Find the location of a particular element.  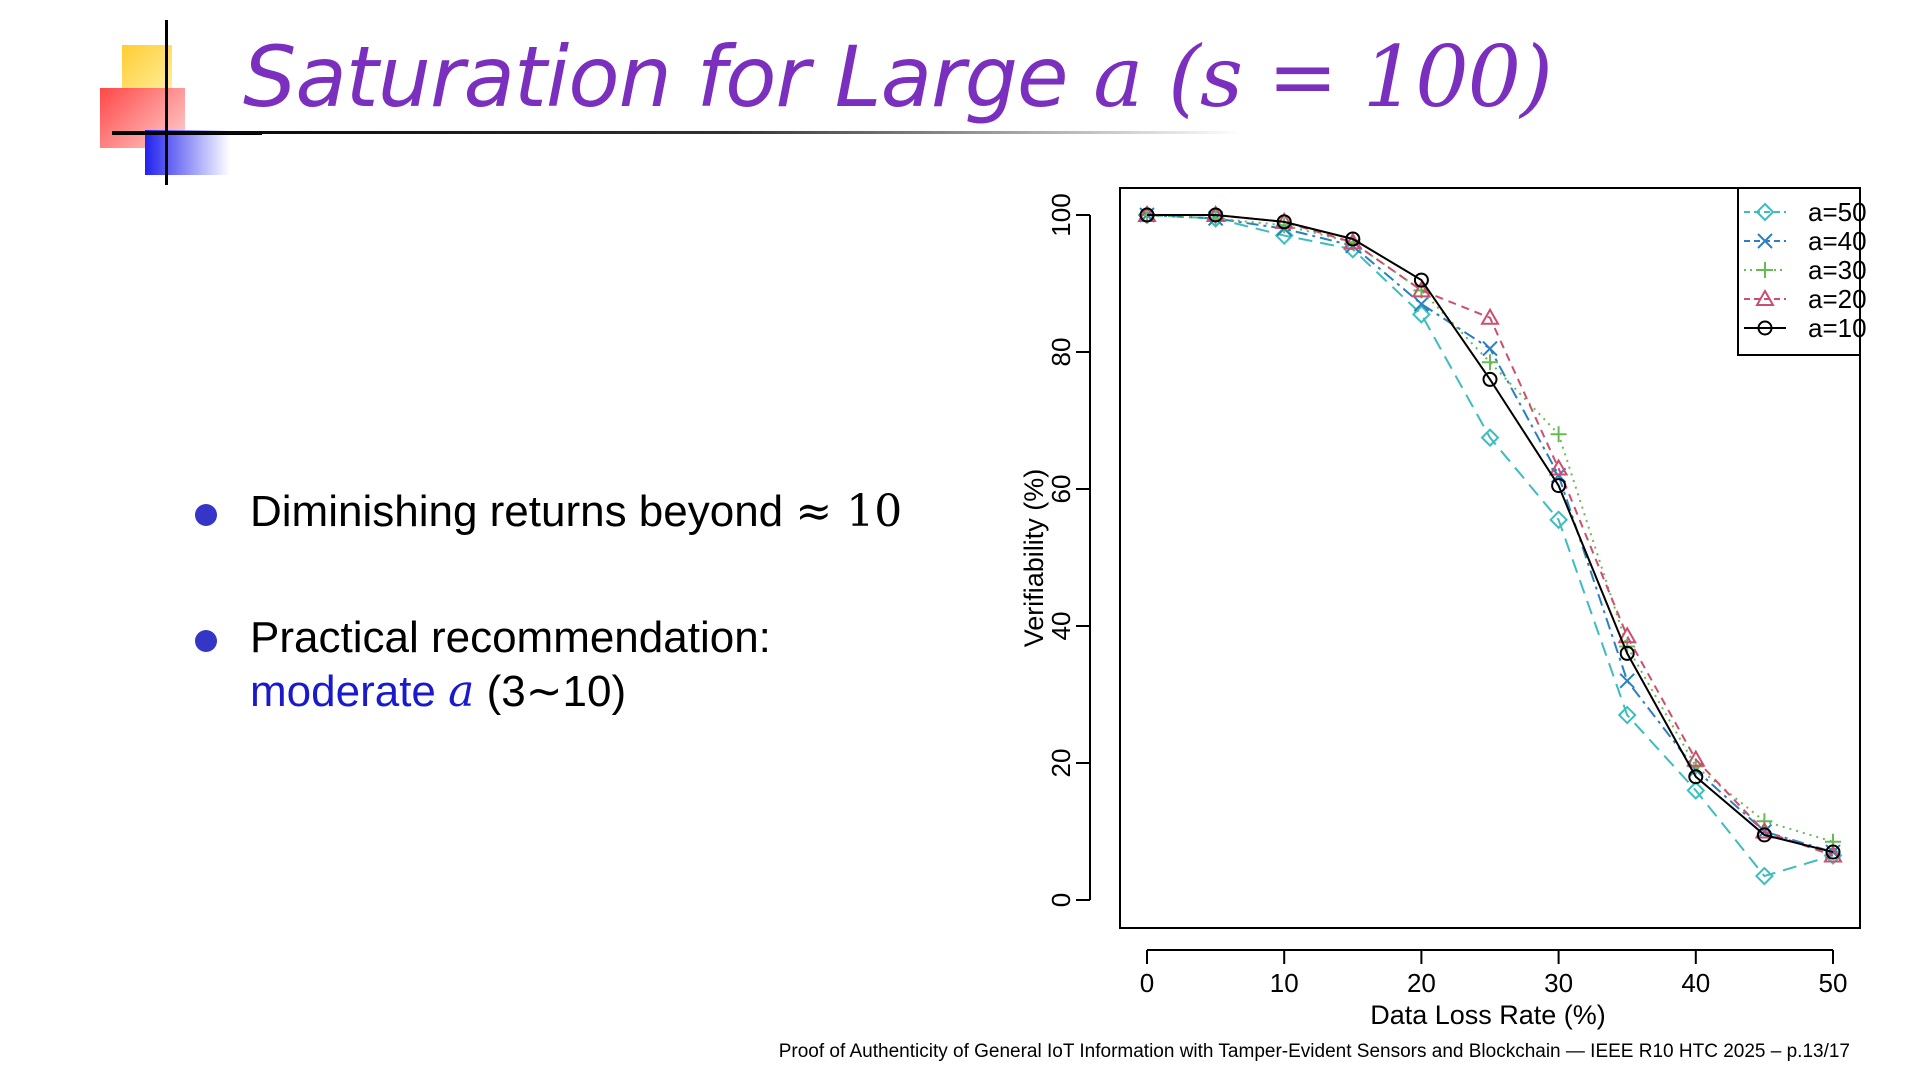

slide-logo is located at coordinates (181, 102).